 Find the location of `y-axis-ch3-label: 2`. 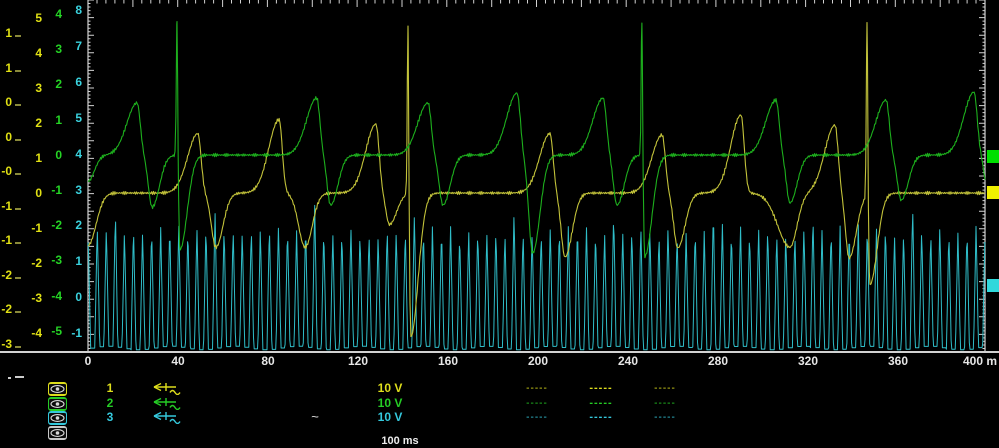

y-axis-ch3-label: 2 is located at coordinates (78, 225).